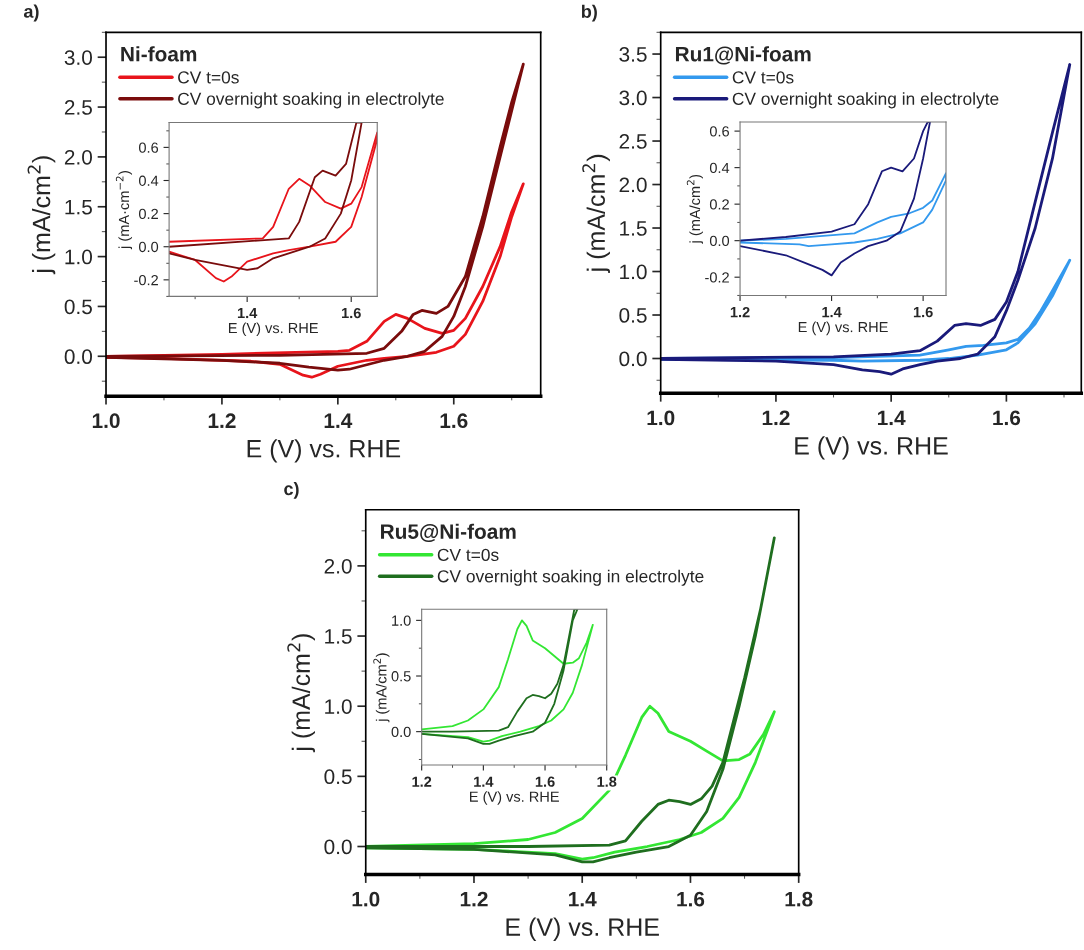 This screenshot has height=950, width=1084. What do you see at coordinates (743, 55) in the screenshot?
I see `legend-title: Ru1@Ni-foam` at bounding box center [743, 55].